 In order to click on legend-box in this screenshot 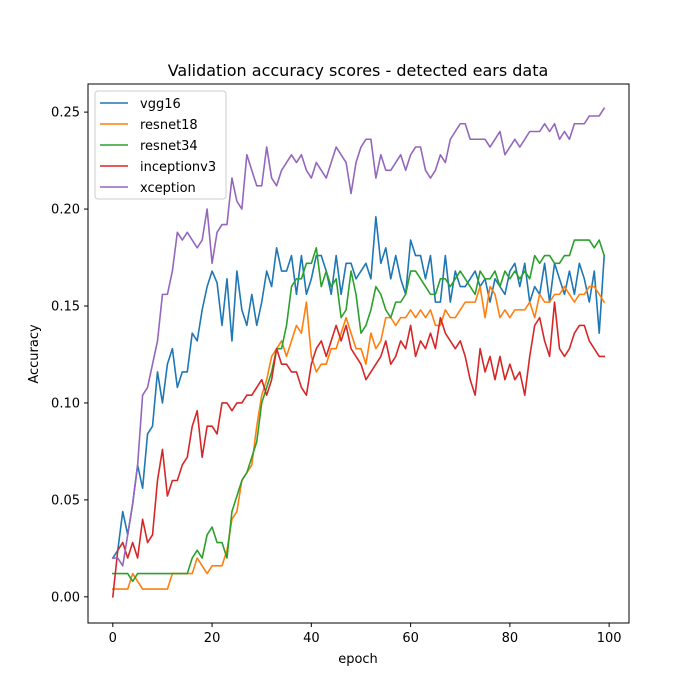, I will do `click(160, 145)`.